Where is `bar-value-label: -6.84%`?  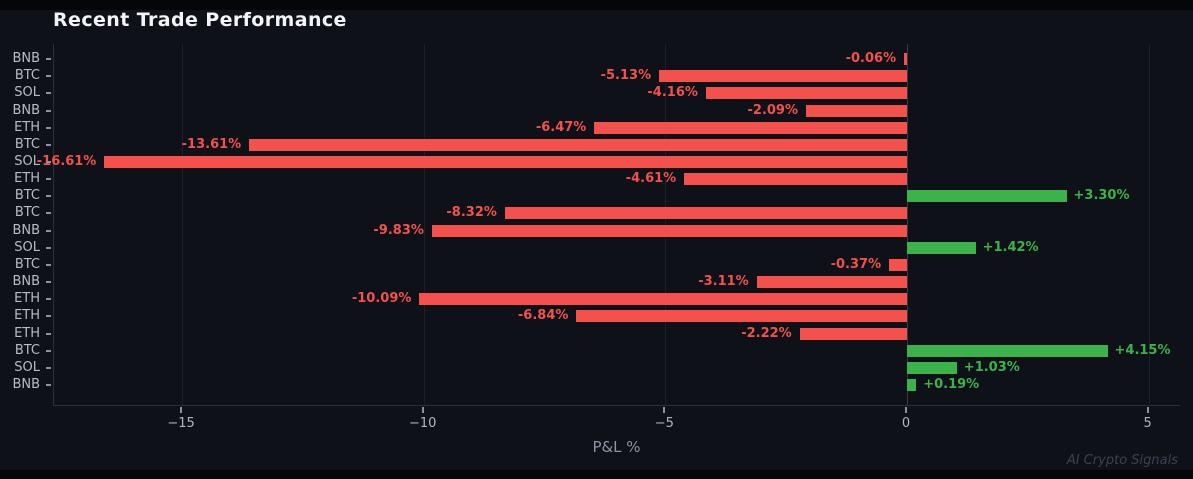 bar-value-label: -6.84% is located at coordinates (543, 316).